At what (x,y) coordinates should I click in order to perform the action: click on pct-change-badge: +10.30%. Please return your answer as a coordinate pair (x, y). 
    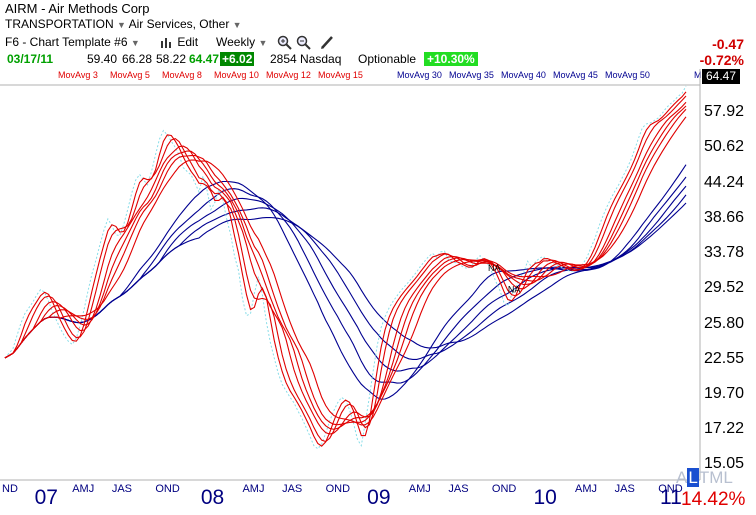
    Looking at the image, I should click on (451, 59).